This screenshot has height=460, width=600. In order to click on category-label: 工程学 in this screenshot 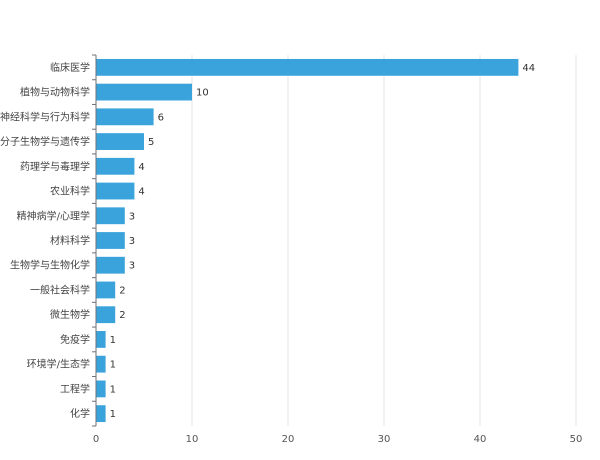, I will do `click(75, 388)`.